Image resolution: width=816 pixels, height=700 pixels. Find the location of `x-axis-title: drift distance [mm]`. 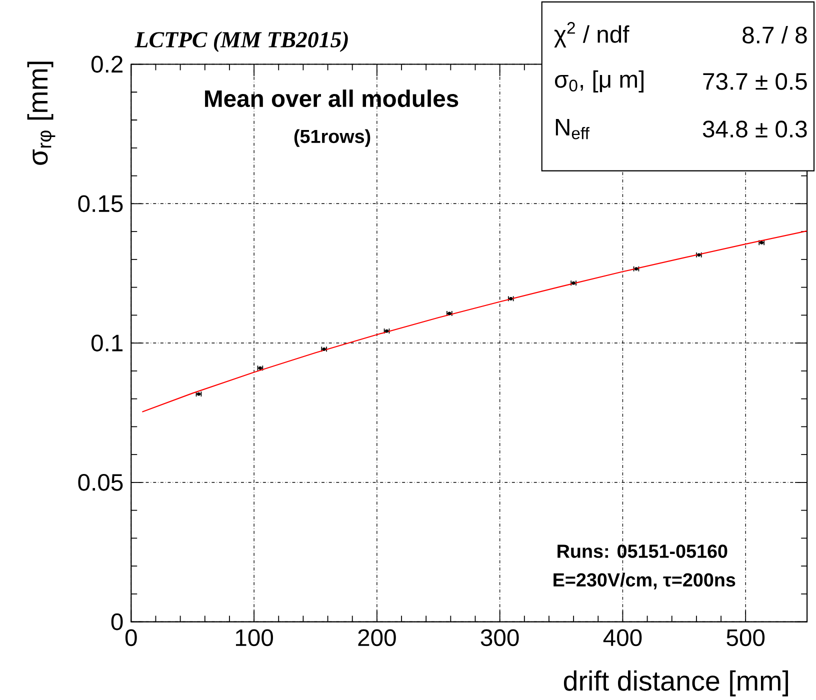

x-axis-title: drift distance [mm] is located at coordinates (676, 683).